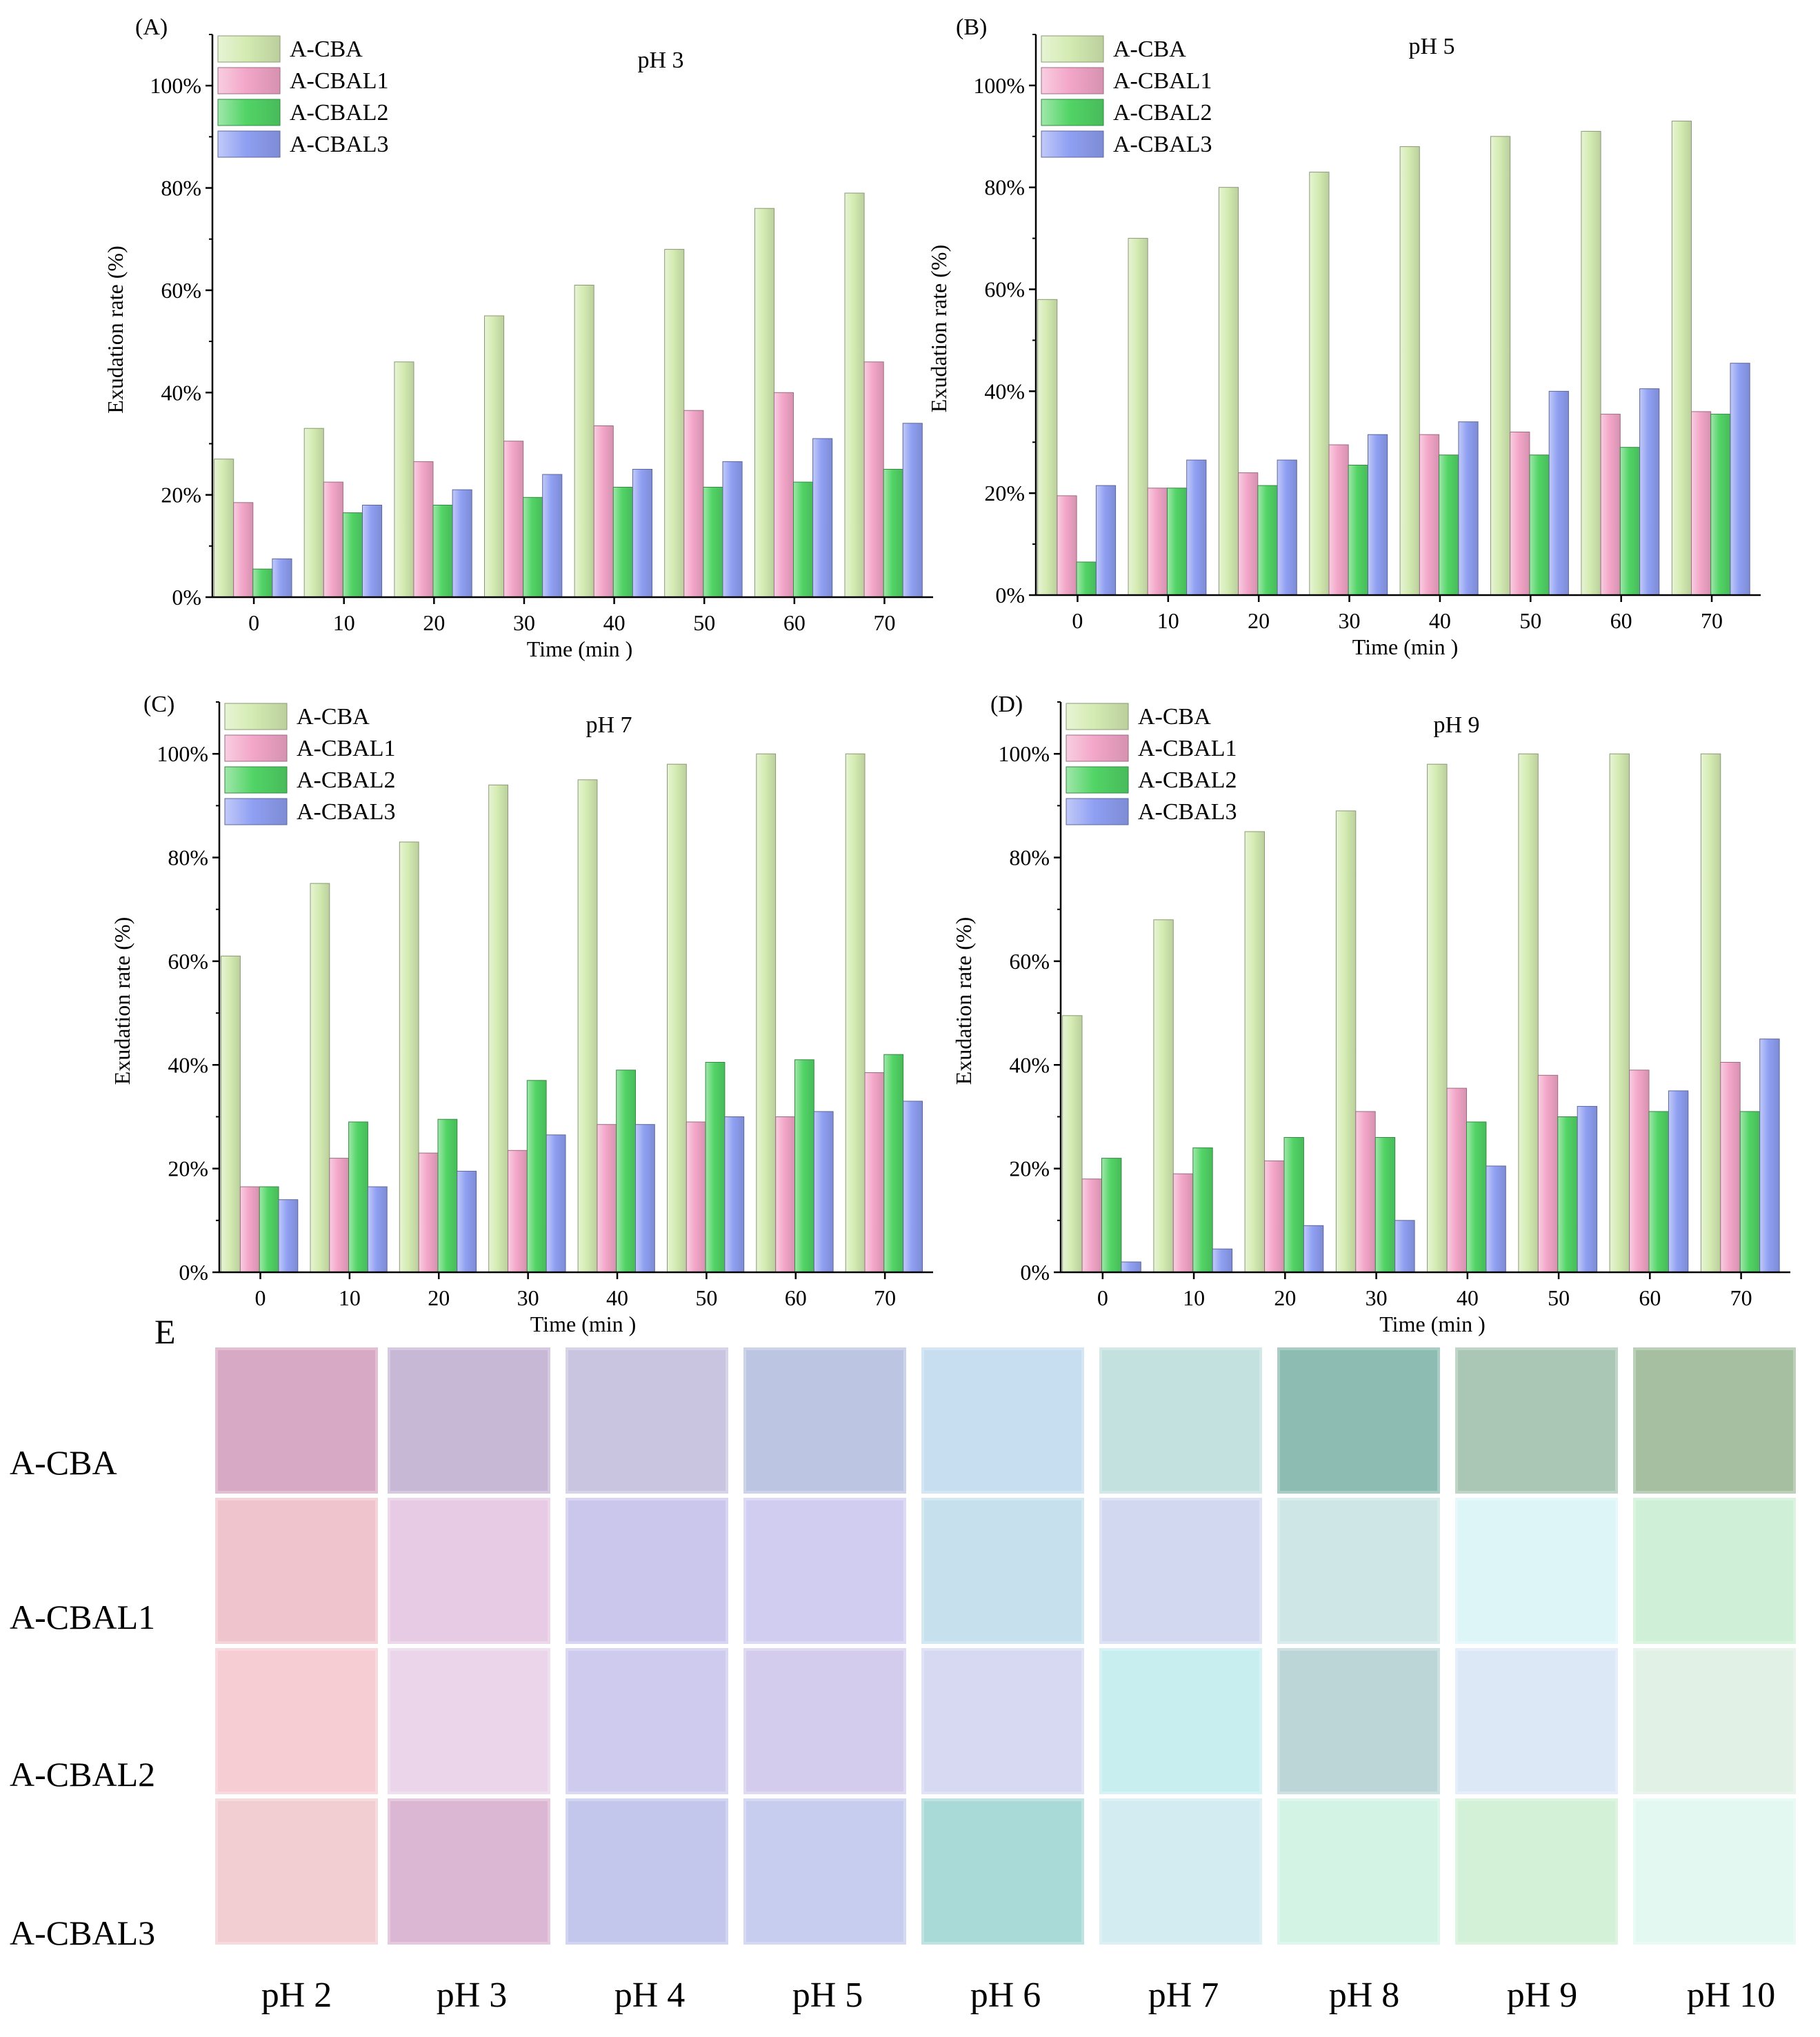 This screenshot has height=2037, width=1820. What do you see at coordinates (64, 1462) in the screenshot?
I see `row-label: A-CBA` at bounding box center [64, 1462].